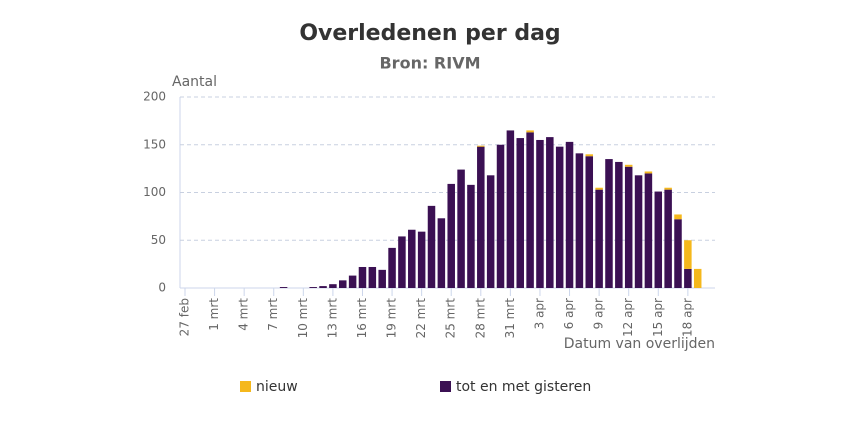 The height and width of the screenshot is (429, 850). What do you see at coordinates (392, 318) in the screenshot?
I see `x-tick-label: 19 mrt` at bounding box center [392, 318].